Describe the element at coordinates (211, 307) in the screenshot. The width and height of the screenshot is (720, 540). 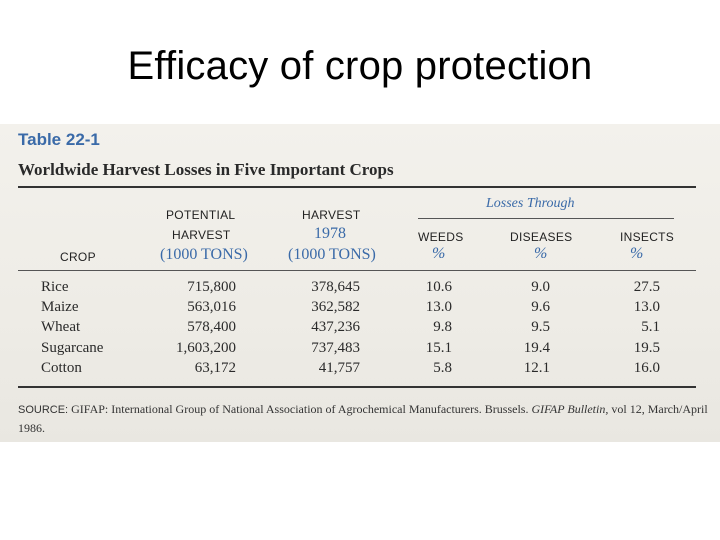
I see `row-maize-potential: 563,016` at that location.